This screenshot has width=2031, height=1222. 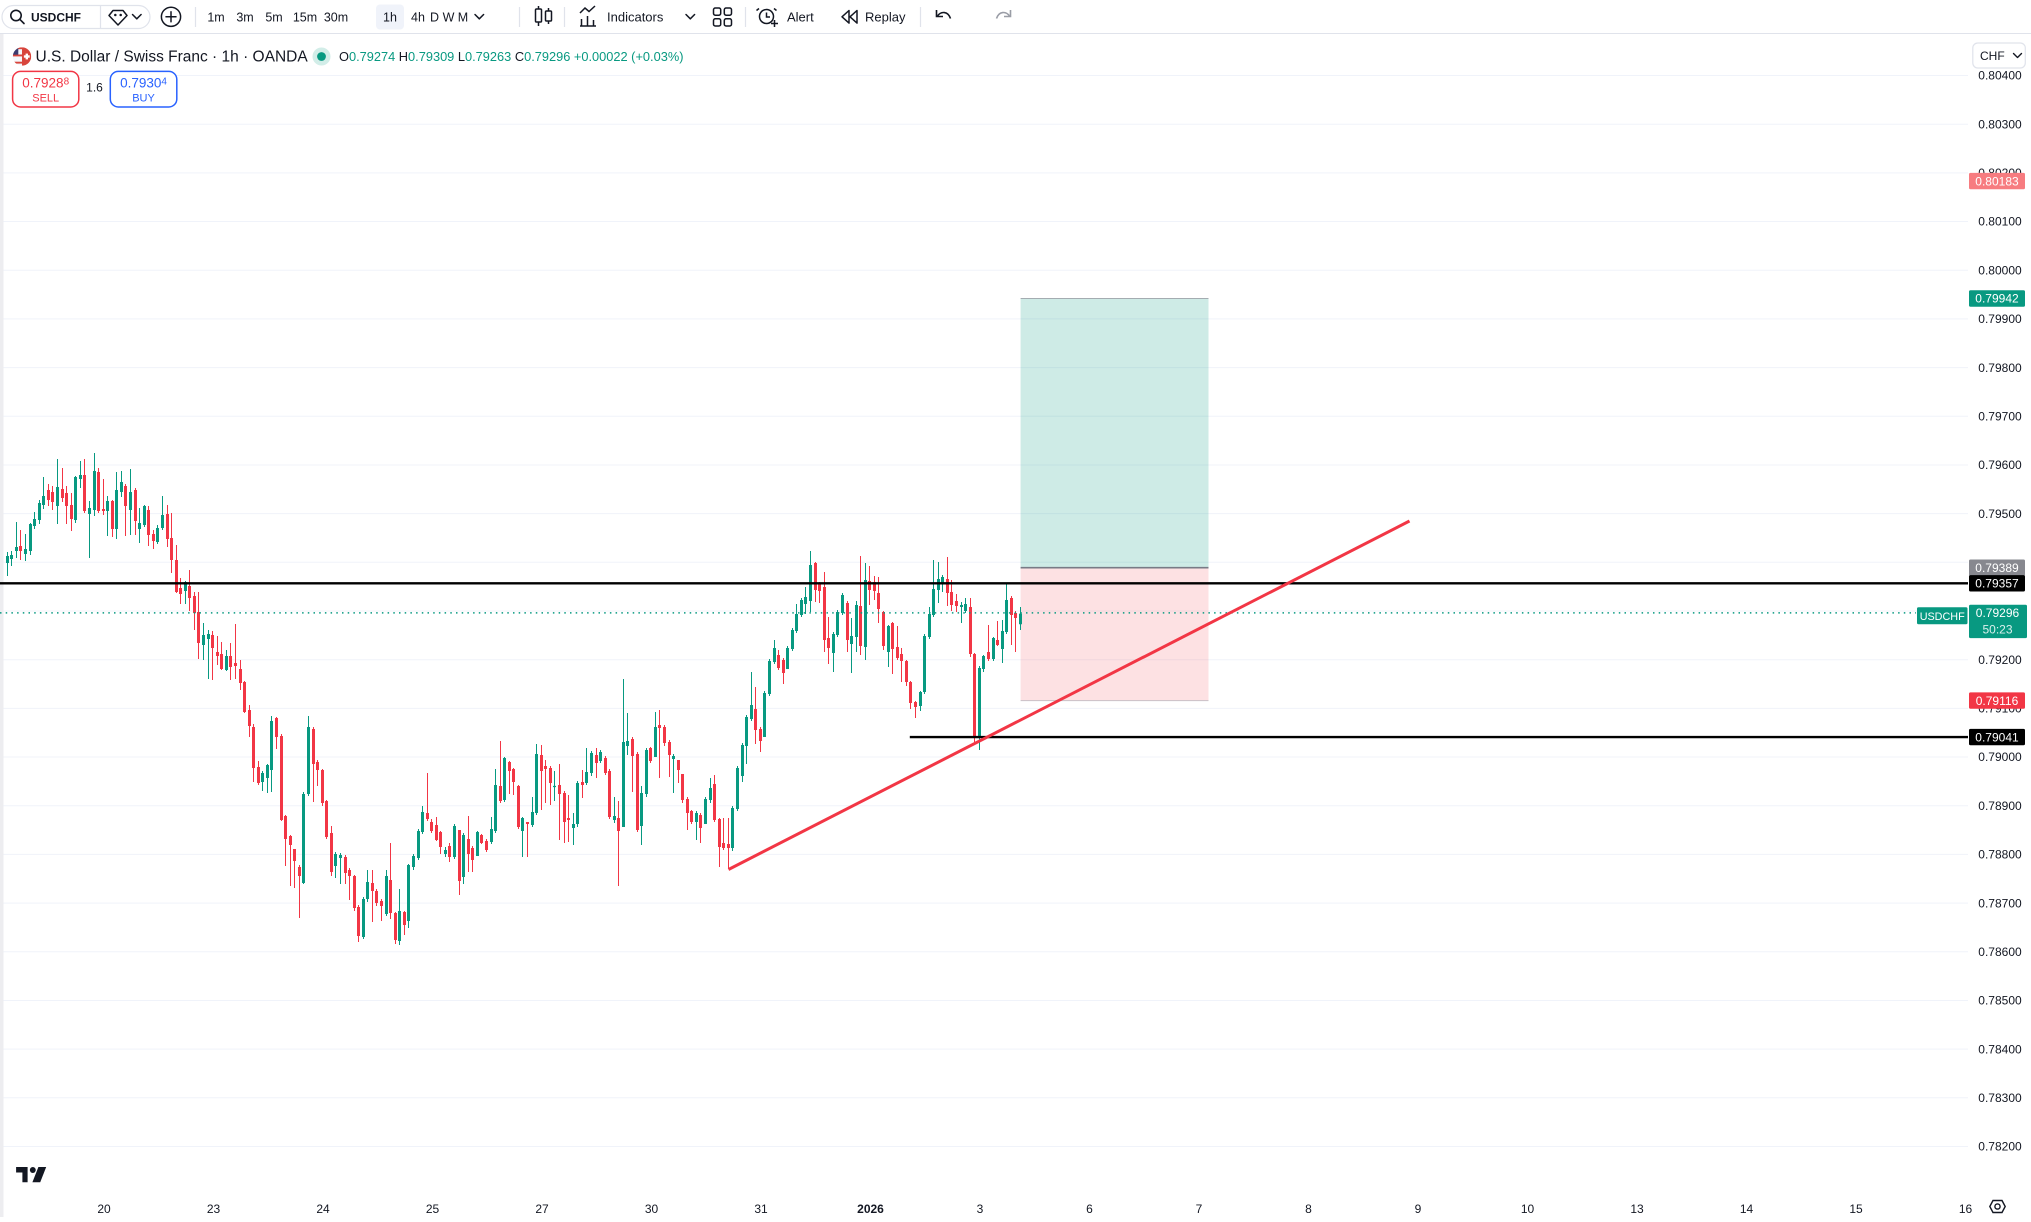 What do you see at coordinates (2000, 660) in the screenshot?
I see `svg-text: 0.79200` at bounding box center [2000, 660].